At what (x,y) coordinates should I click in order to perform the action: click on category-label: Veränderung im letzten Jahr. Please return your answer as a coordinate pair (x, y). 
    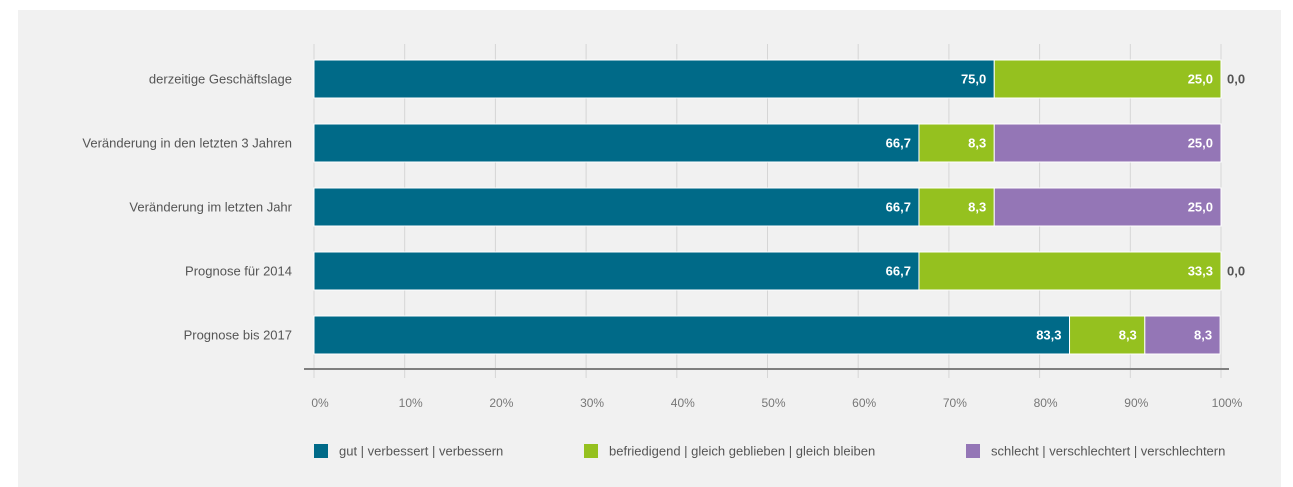
    Looking at the image, I should click on (210, 207).